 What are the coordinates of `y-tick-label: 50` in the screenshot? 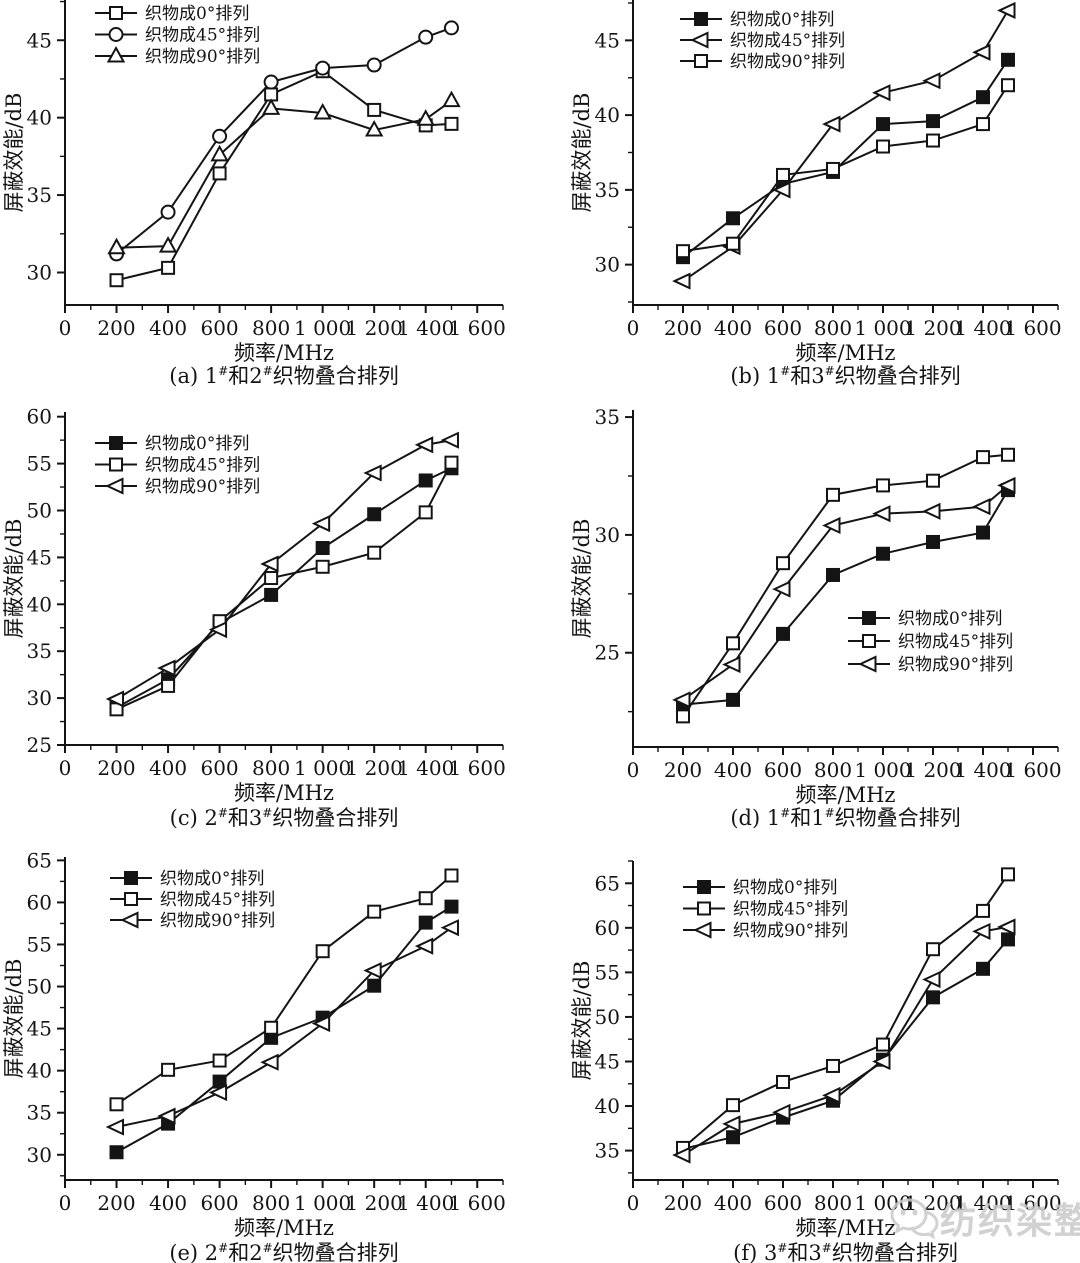 It's located at (39, 987).